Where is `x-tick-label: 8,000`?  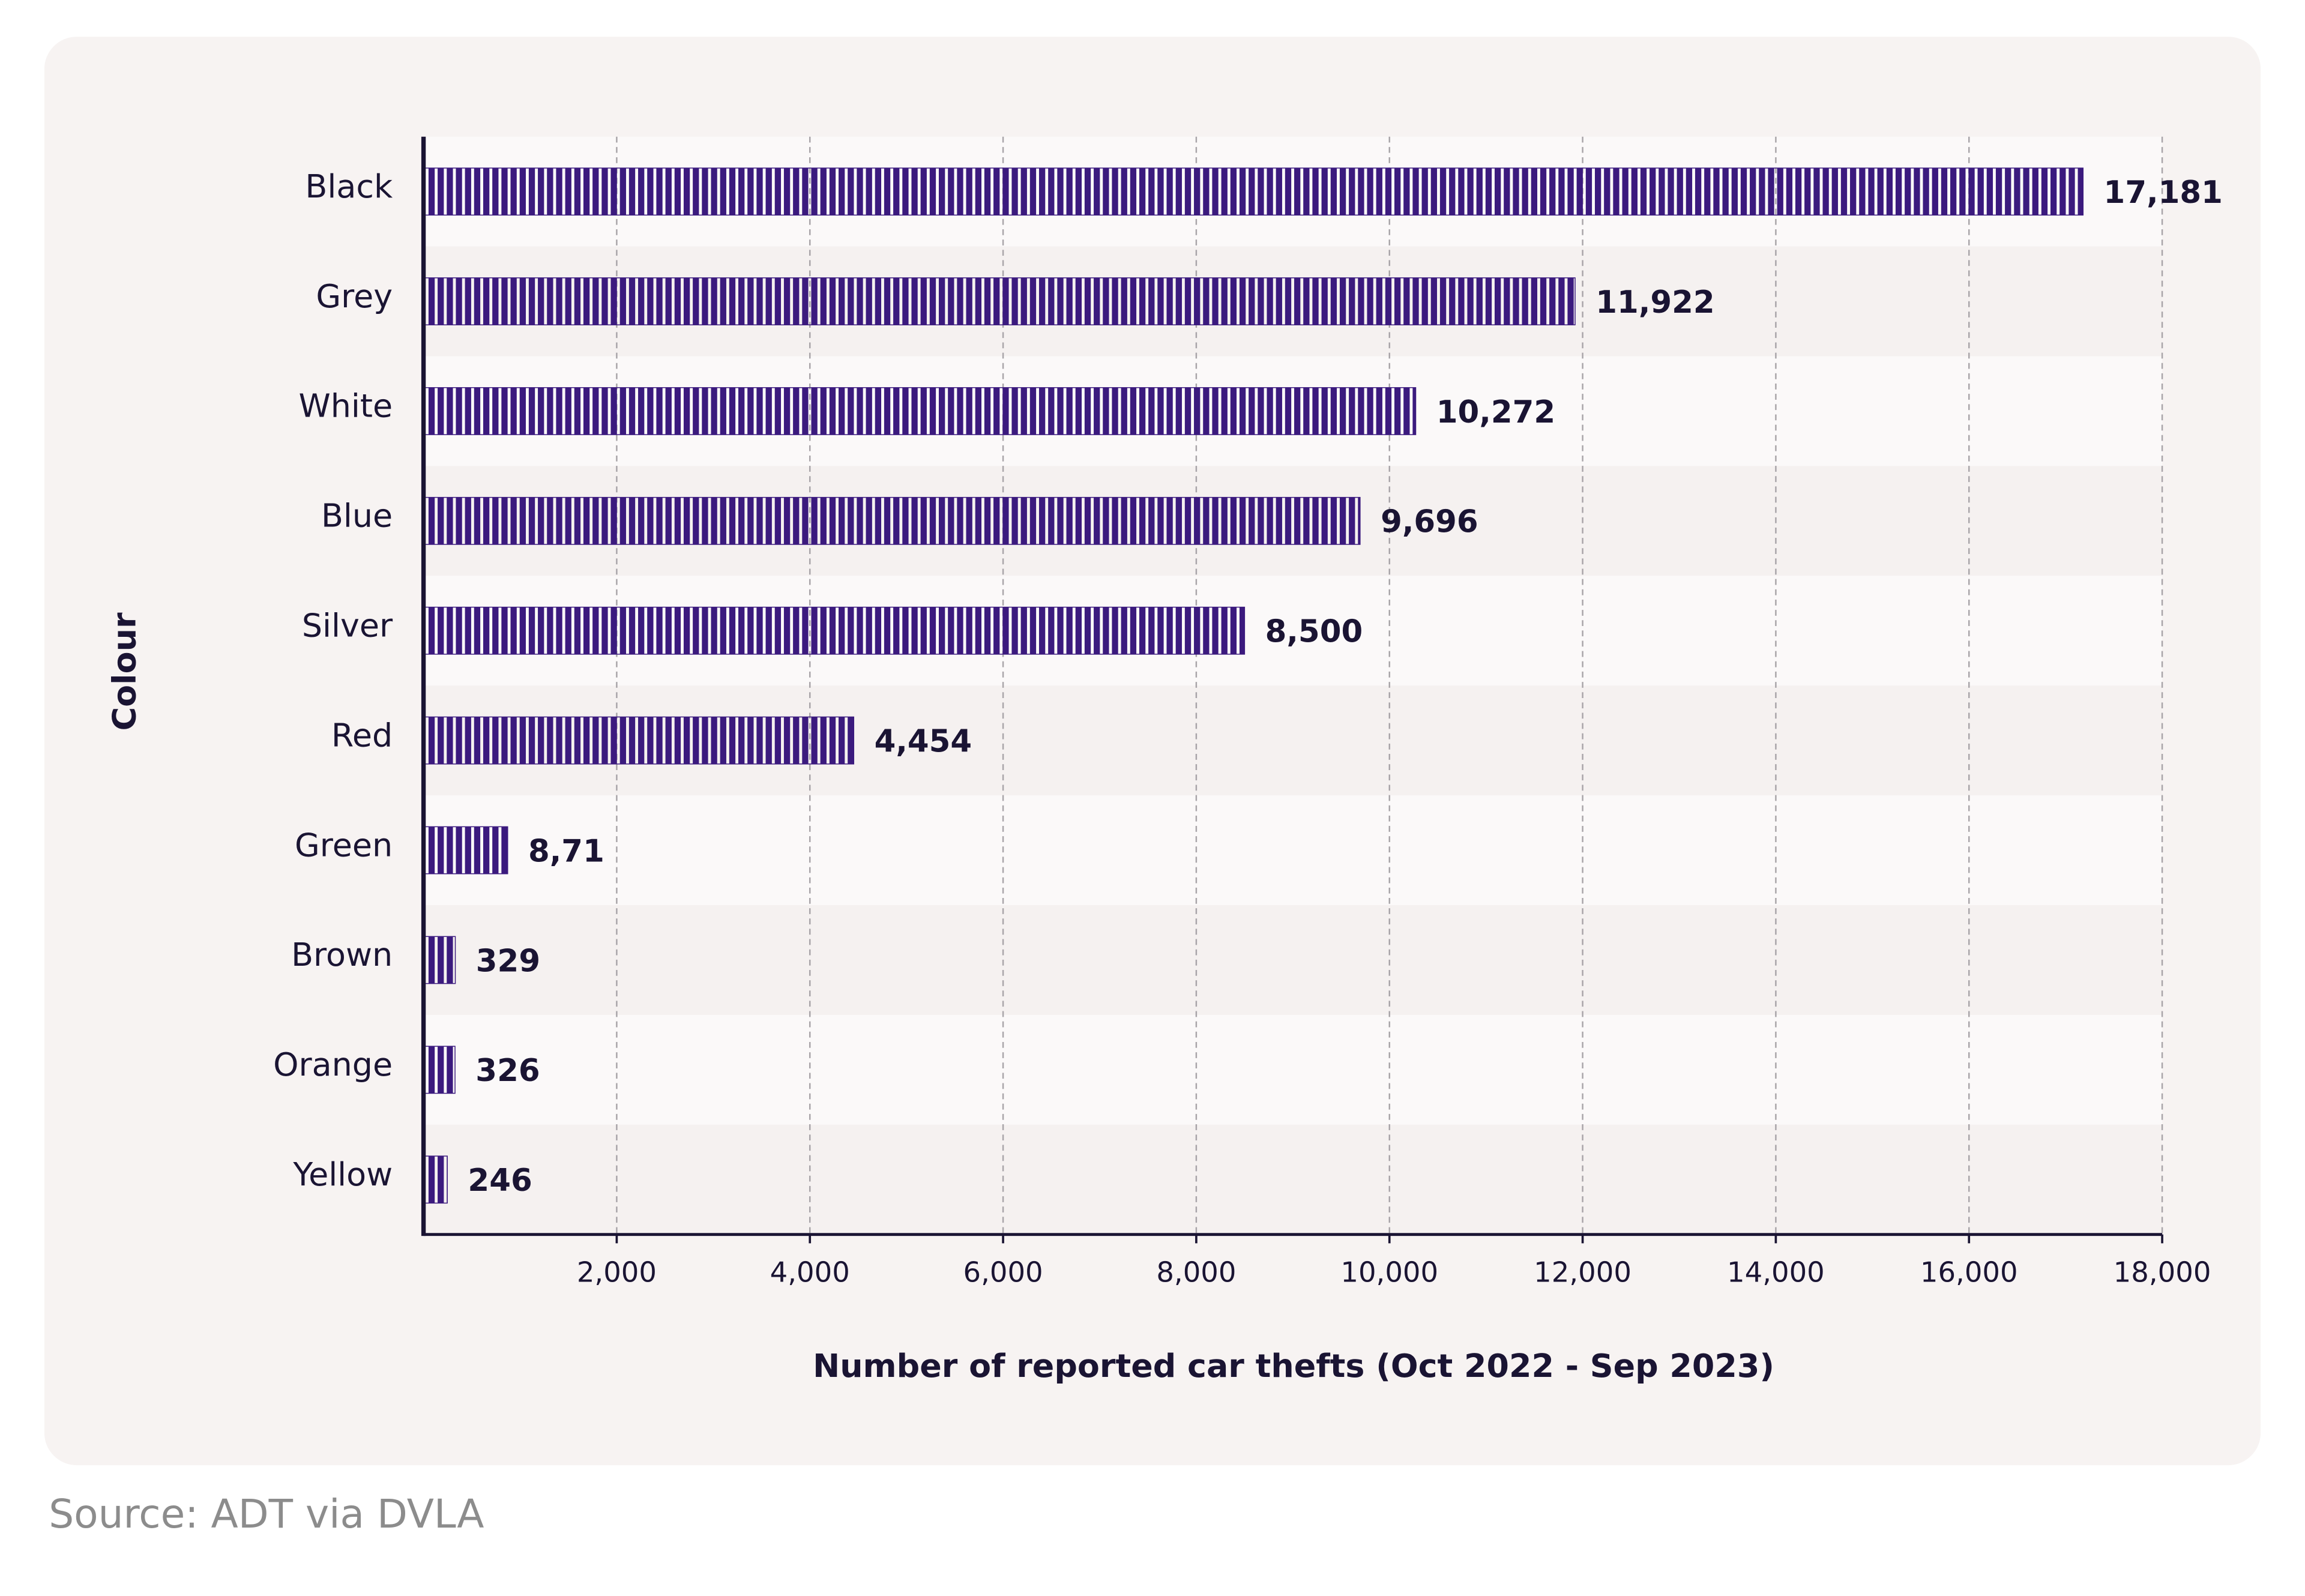 x-tick-label: 8,000 is located at coordinates (1196, 1272).